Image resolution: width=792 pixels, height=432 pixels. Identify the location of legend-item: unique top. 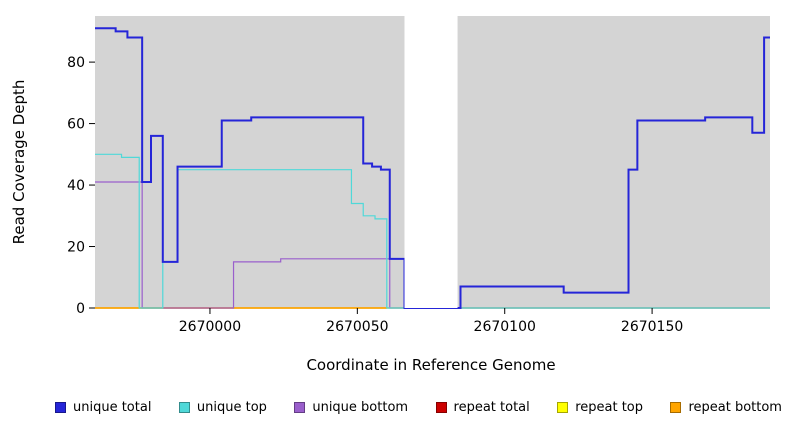
(222, 407).